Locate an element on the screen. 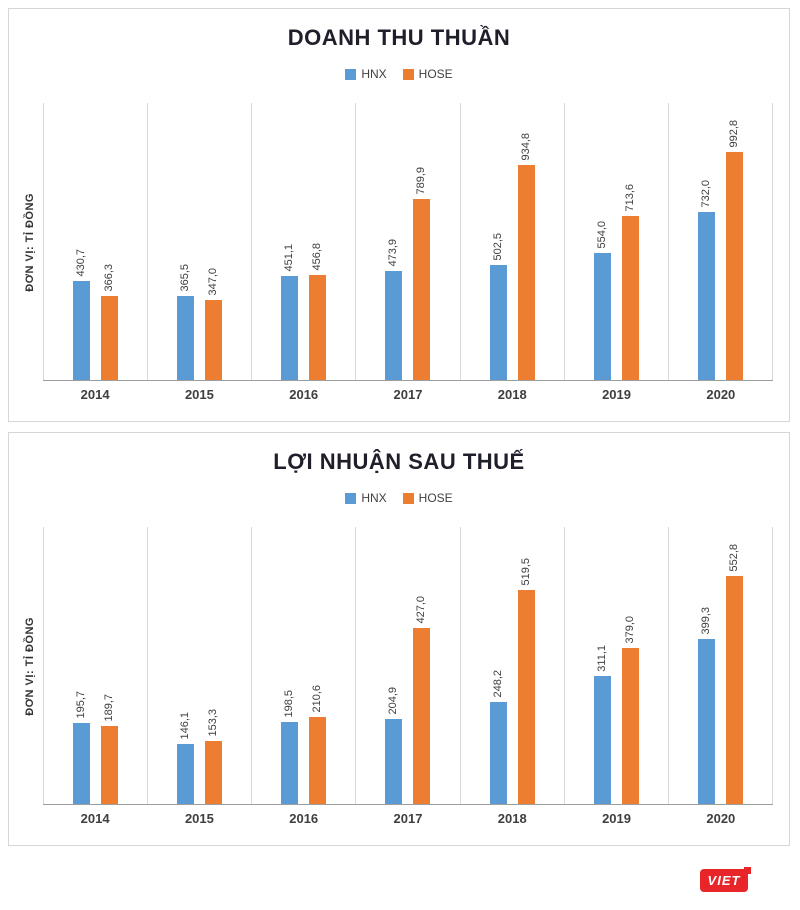  bar-item-hose-2015: 347,0 is located at coordinates (214, 241).